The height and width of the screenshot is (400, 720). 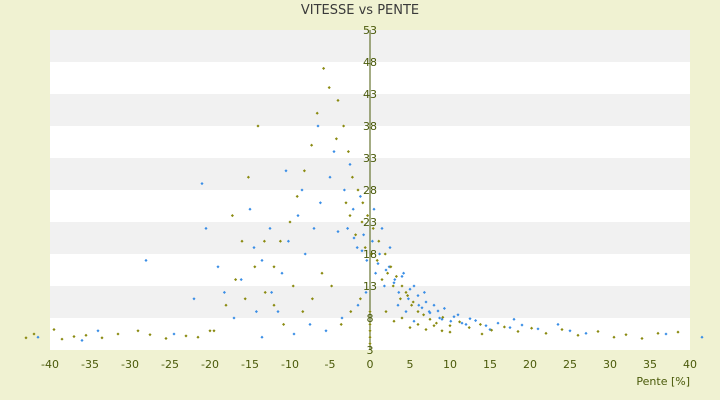 What do you see at coordinates (130, 364) in the screenshot?
I see `x-tick-label: -30` at bounding box center [130, 364].